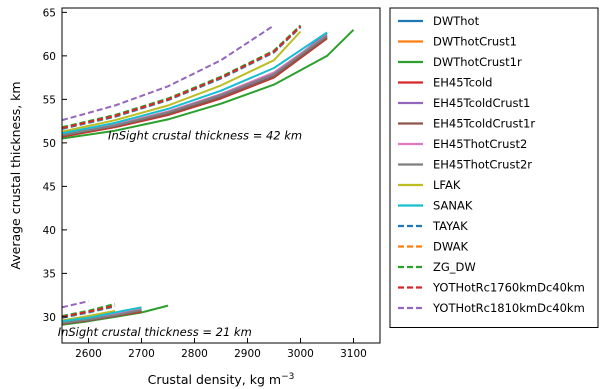 This screenshot has height=389, width=603. I want to click on legend-label: YOTHotRc1760kmDc40km, so click(508, 288).